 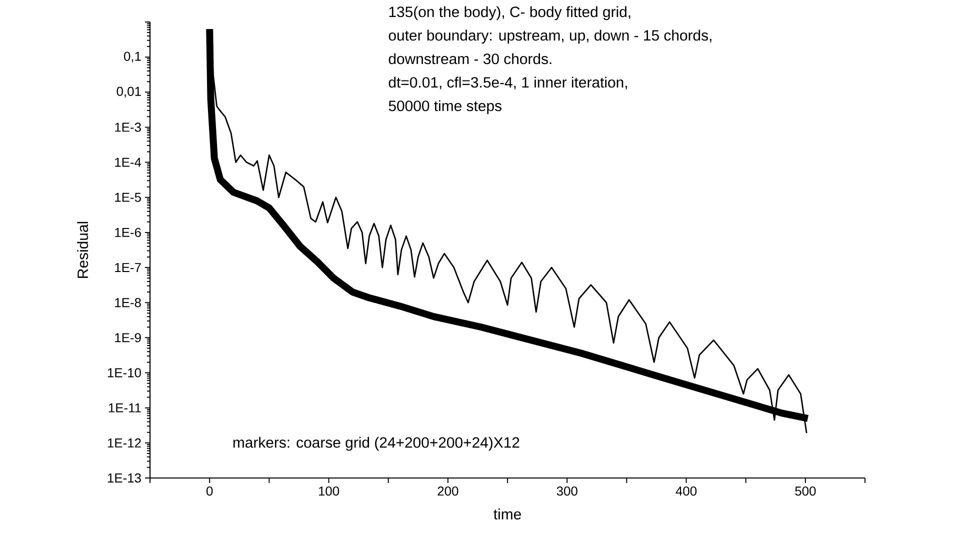 What do you see at coordinates (124, 407) in the screenshot?
I see `y-tick-label: 1E-11` at bounding box center [124, 407].